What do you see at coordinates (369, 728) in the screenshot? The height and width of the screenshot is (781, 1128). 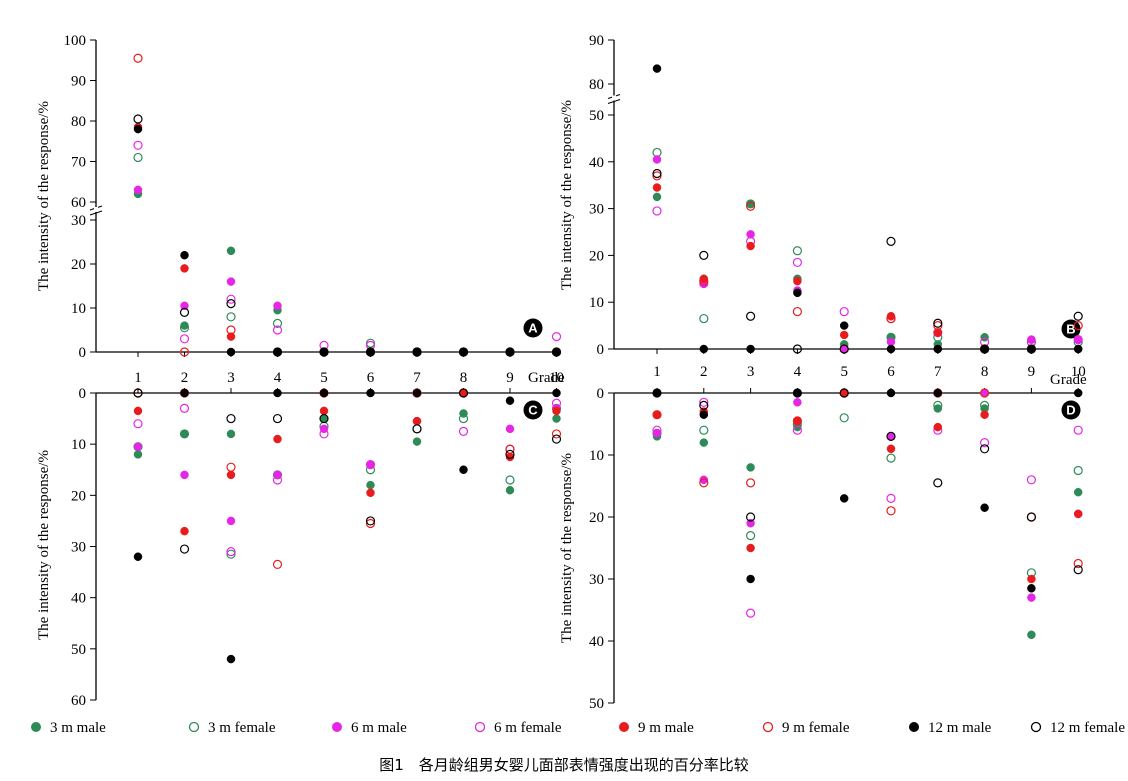 I see `legend-item: 6 m male` at bounding box center [369, 728].